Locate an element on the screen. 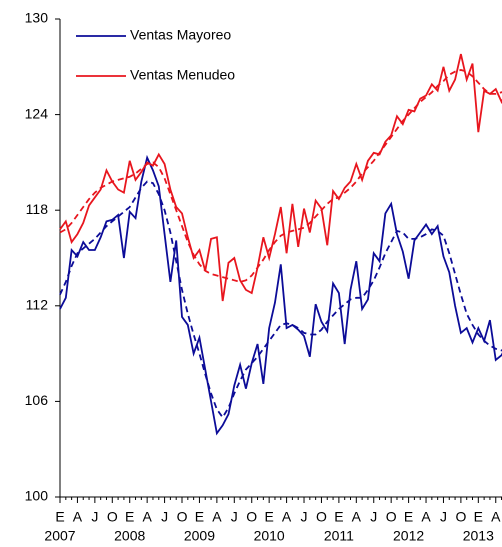 The width and height of the screenshot is (502, 547). y-tick-label: 112 is located at coordinates (37, 305).